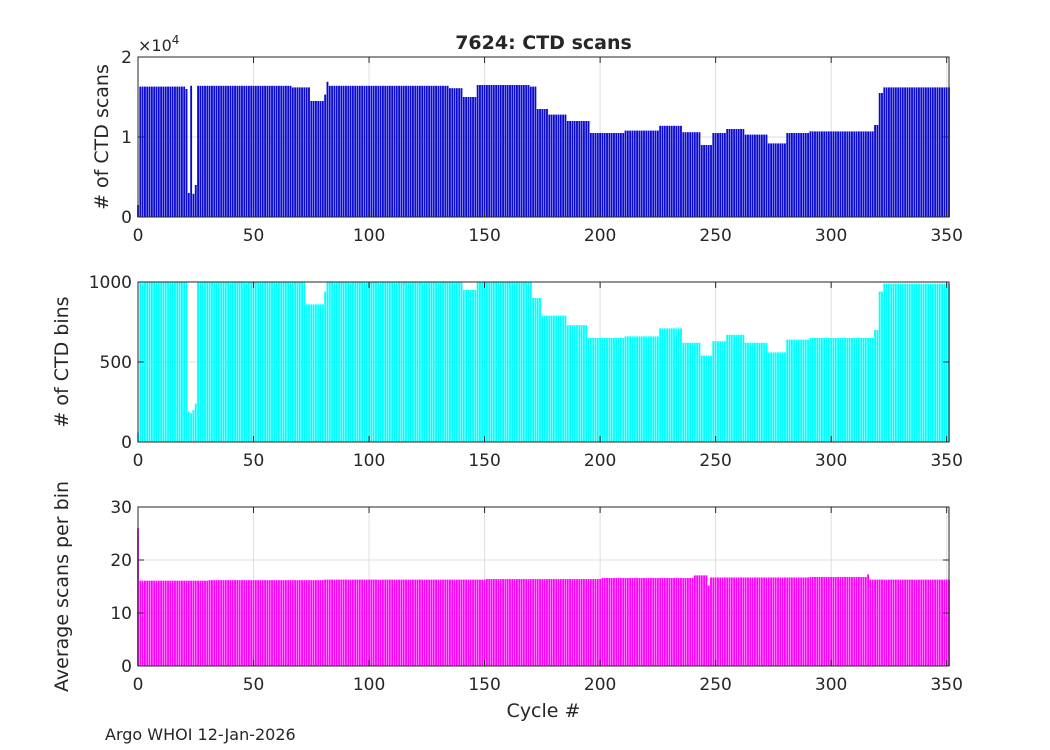 The image size is (1050, 750). Describe the element at coordinates (116, 363) in the screenshot. I see `y-tick-label: 500` at that location.